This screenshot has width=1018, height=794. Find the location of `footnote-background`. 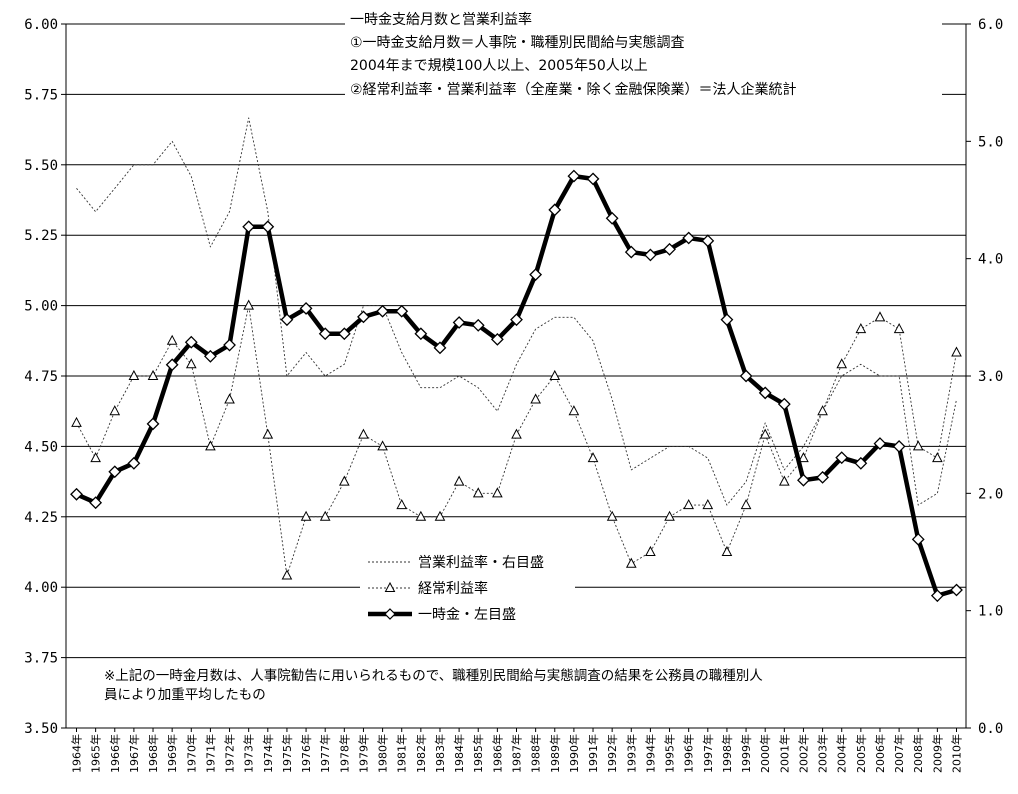

footnote-background is located at coordinates (510, 684).